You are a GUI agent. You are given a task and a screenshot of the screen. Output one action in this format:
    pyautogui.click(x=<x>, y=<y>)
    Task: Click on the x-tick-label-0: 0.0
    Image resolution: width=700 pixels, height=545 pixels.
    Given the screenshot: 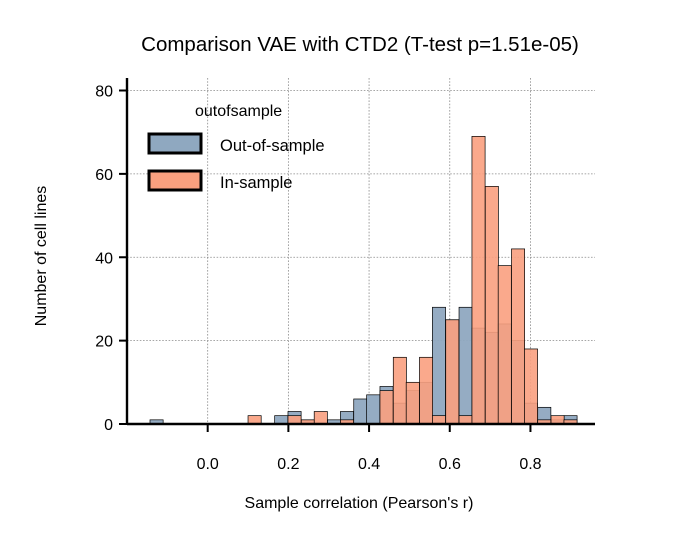 What is the action you would take?
    pyautogui.click(x=208, y=464)
    